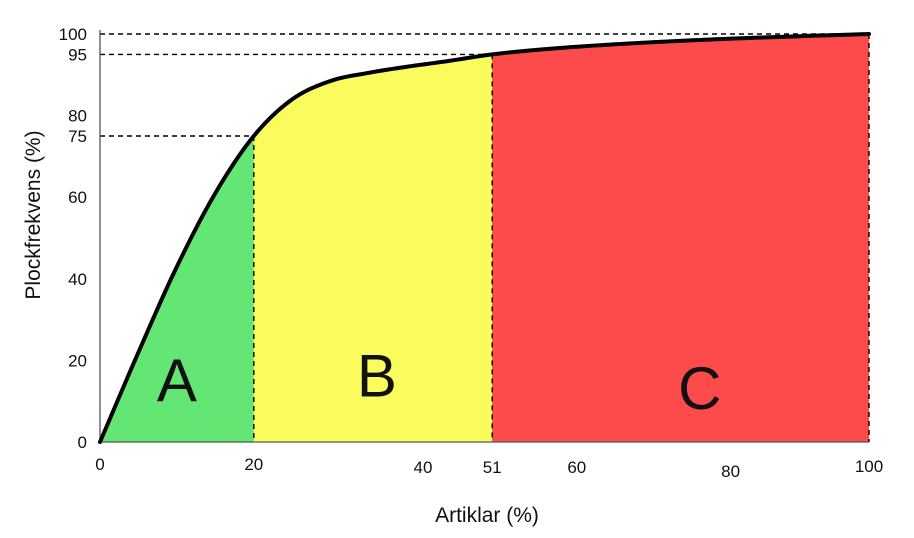 The width and height of the screenshot is (914, 538). Describe the element at coordinates (77, 360) in the screenshot. I see `y-tick-20: 20` at that location.